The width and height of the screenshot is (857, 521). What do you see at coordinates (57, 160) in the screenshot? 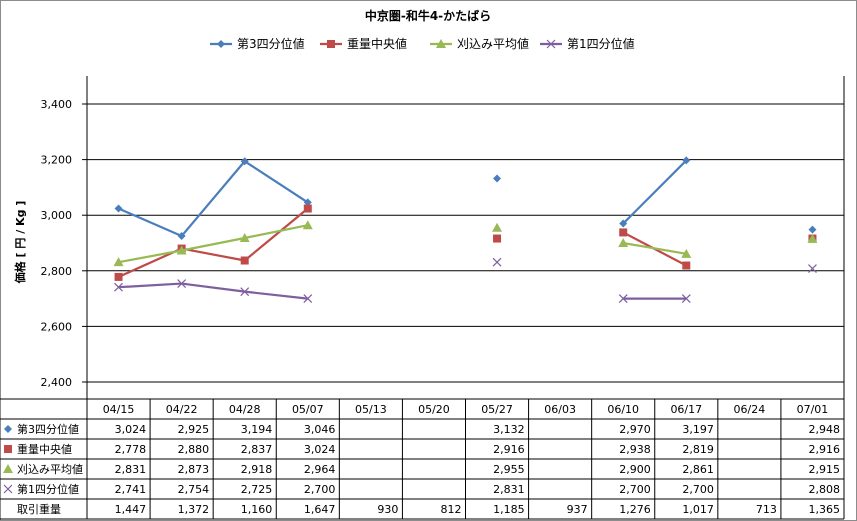
I see `y-tick-label: 3,200` at bounding box center [57, 160].